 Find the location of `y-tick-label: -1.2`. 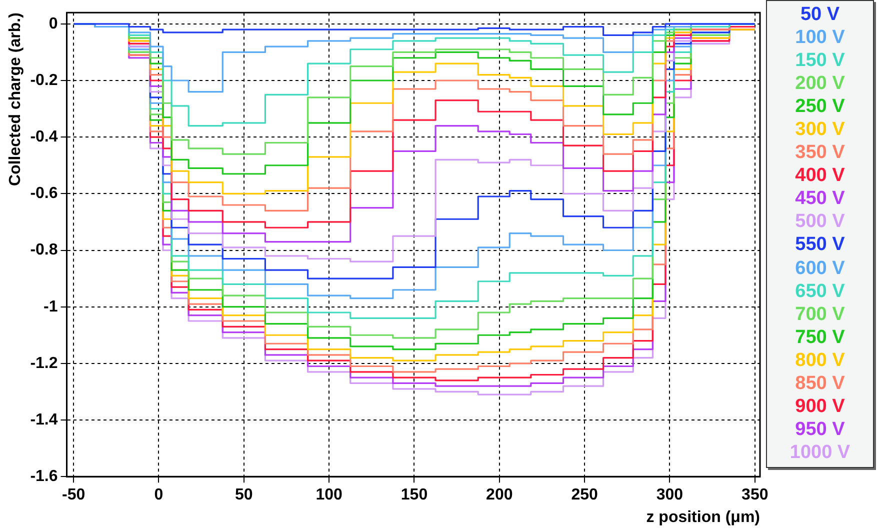

y-tick-label: -1.2 is located at coordinates (44, 363).